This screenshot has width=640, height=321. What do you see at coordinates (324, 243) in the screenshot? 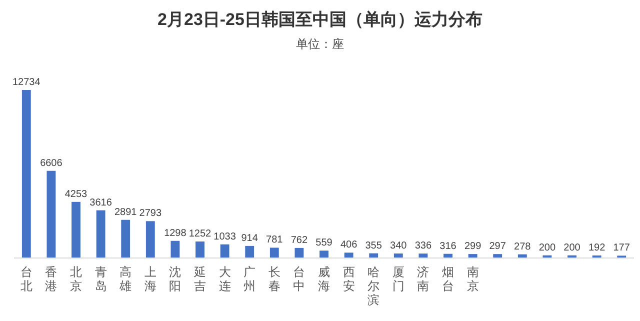
I see `data-label: 559` at bounding box center [324, 243].